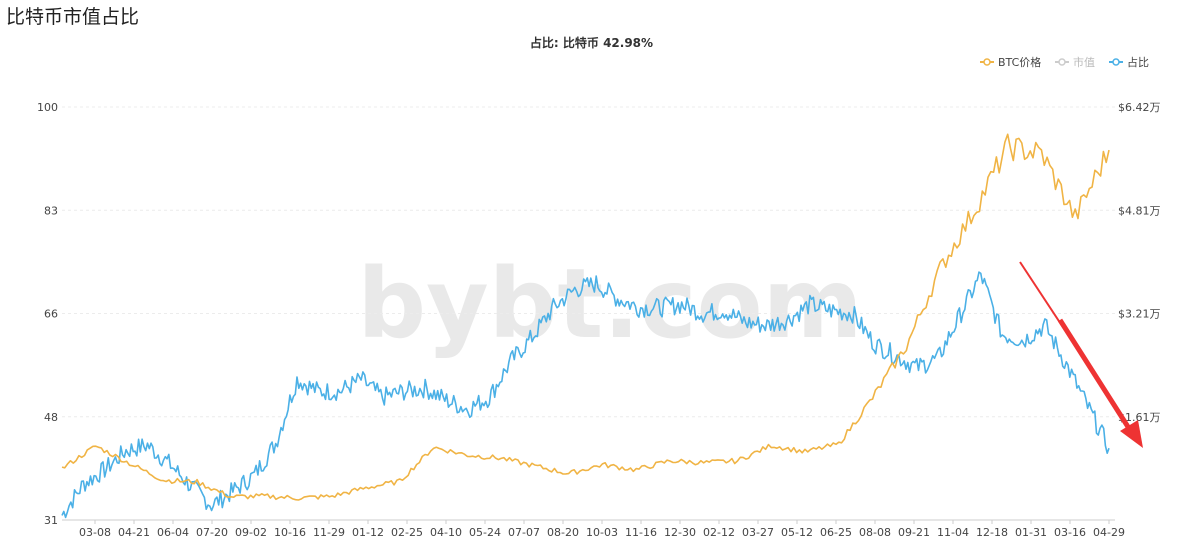 The image size is (1183, 544). What do you see at coordinates (407, 532) in the screenshot?
I see `x-tick-label: 02-25` at bounding box center [407, 532].